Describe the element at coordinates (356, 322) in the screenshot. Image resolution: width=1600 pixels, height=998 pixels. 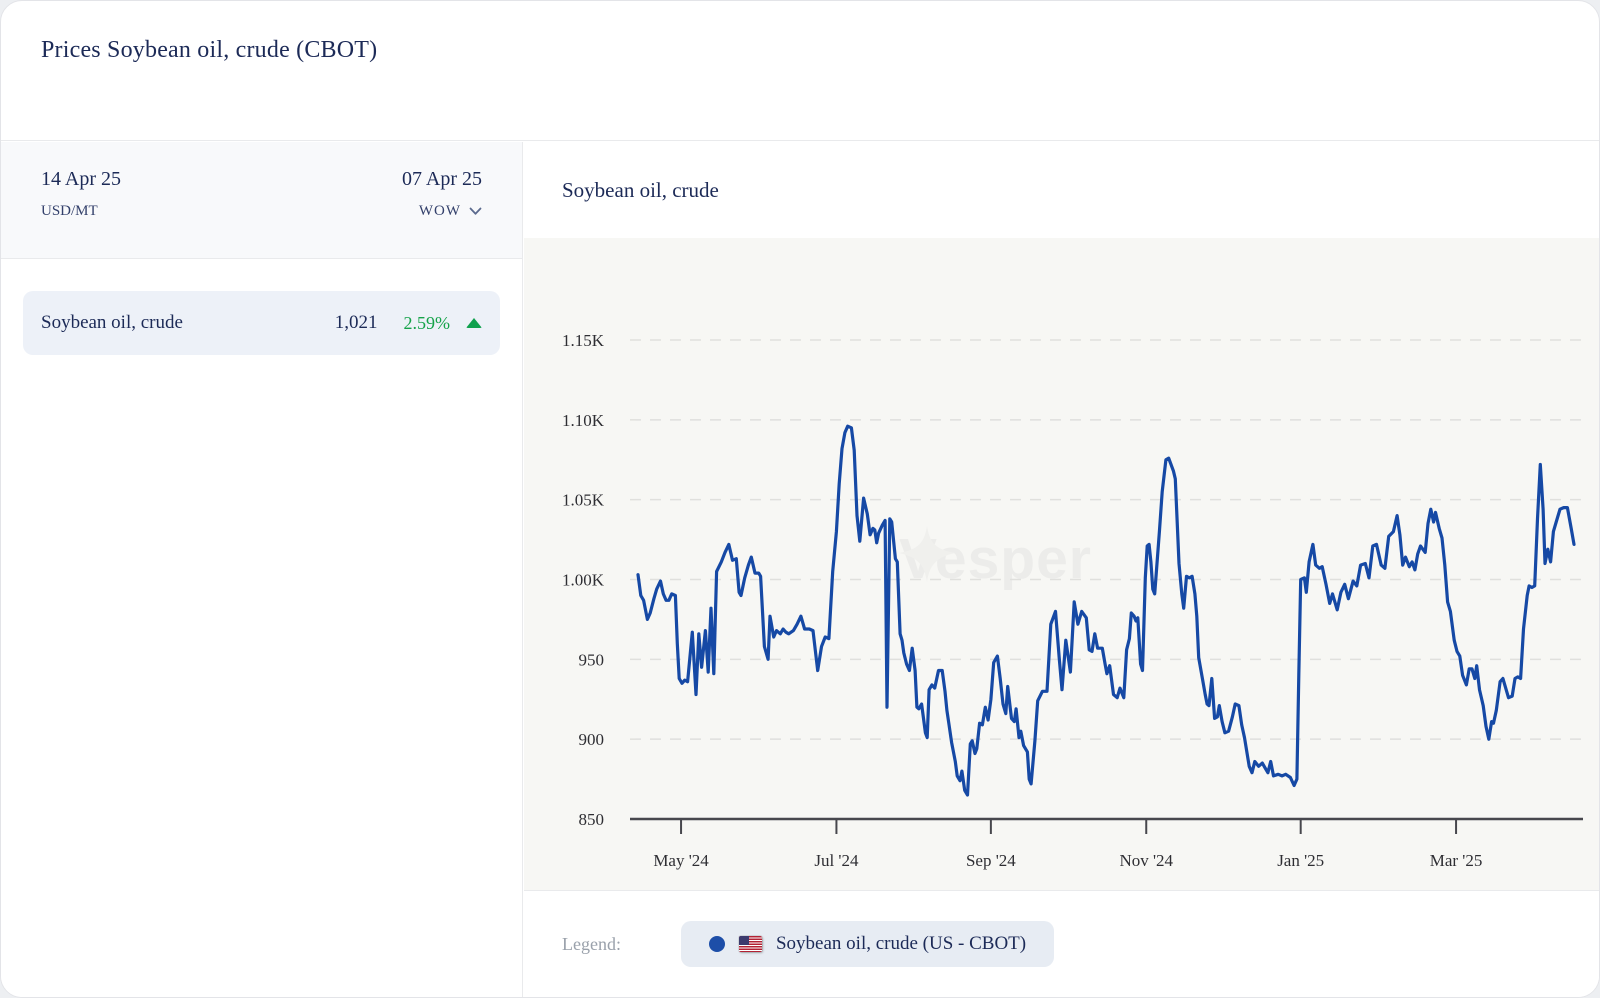
I see `product-price: 1,021` at that location.